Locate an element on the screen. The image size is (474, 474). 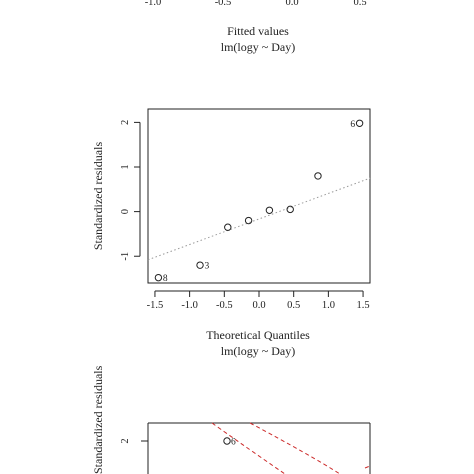
point-label: 3 is located at coordinates (207, 267).